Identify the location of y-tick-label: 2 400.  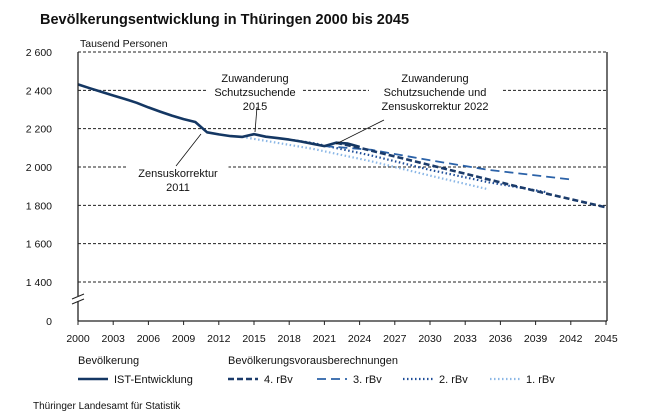
(39, 91).